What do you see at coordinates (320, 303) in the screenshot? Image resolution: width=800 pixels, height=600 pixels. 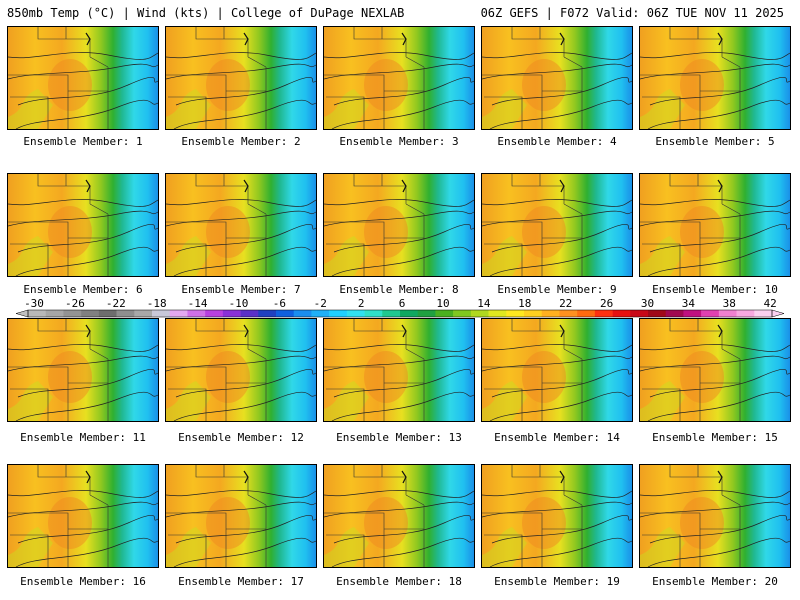 I see `colorbar-tick-label: -2` at bounding box center [320, 303].